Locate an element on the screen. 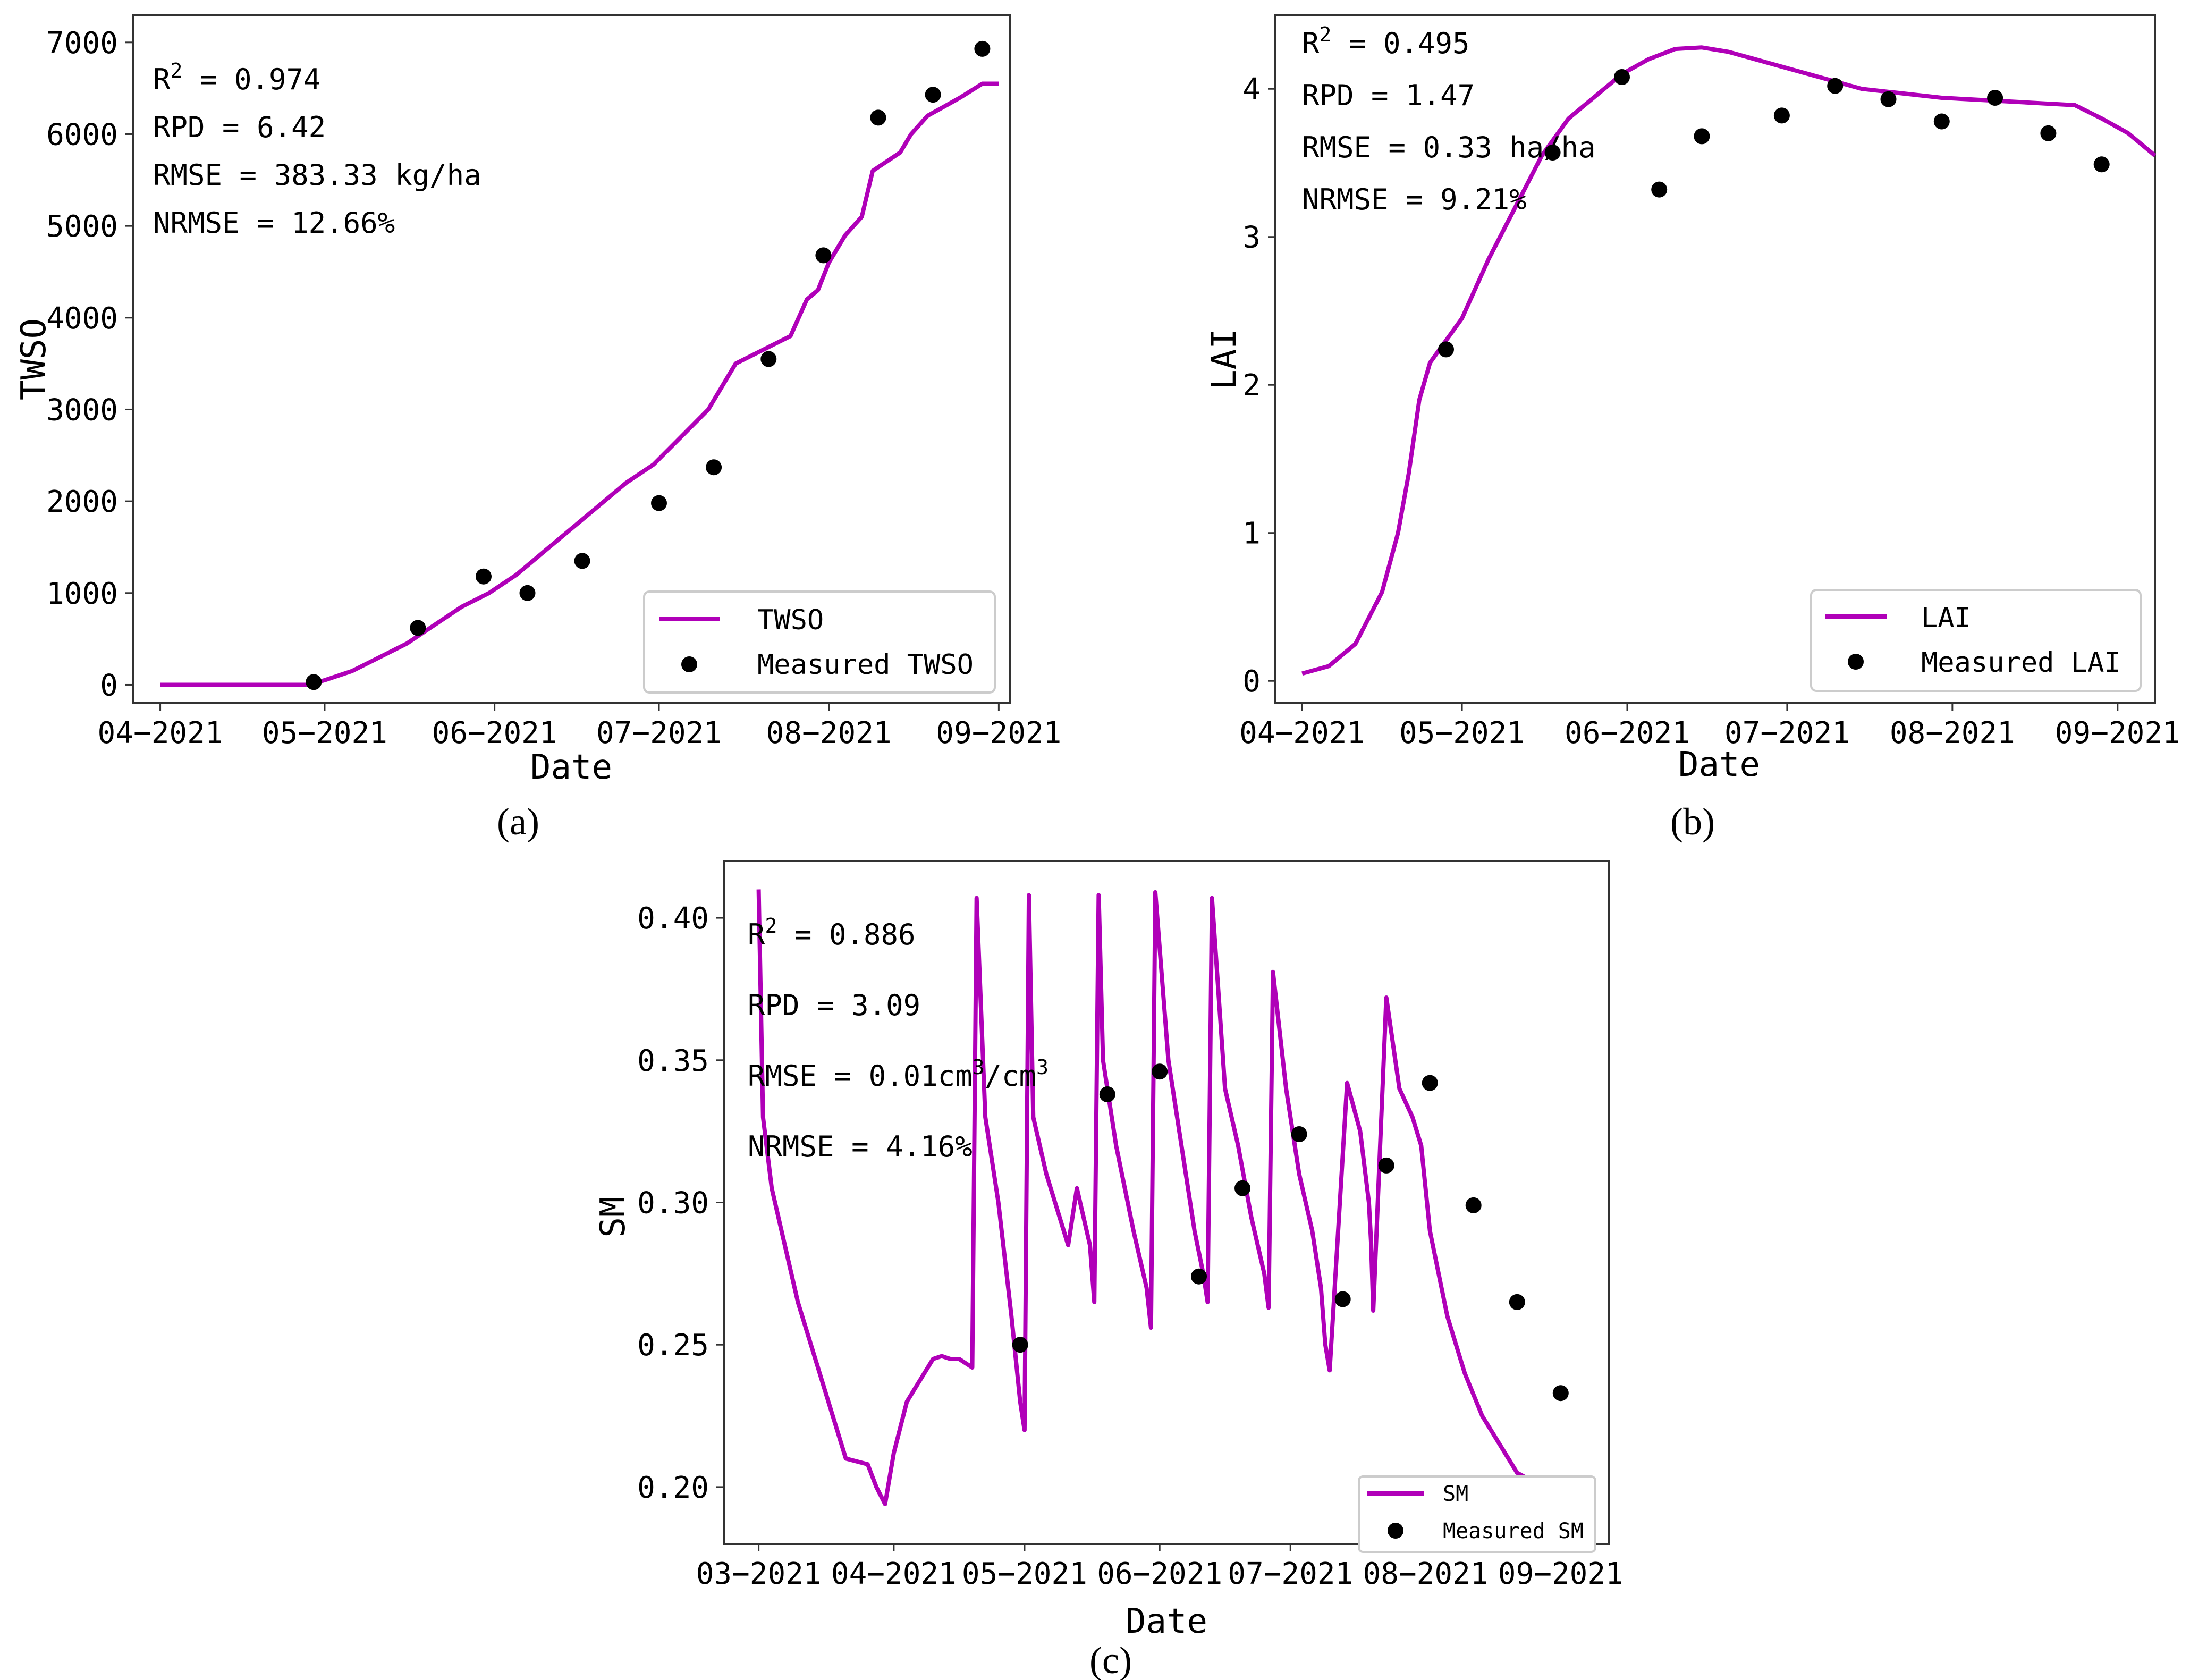 The image size is (2190, 1680). stat-nrmse: NRMSE = 4.16% is located at coordinates (860, 1146).